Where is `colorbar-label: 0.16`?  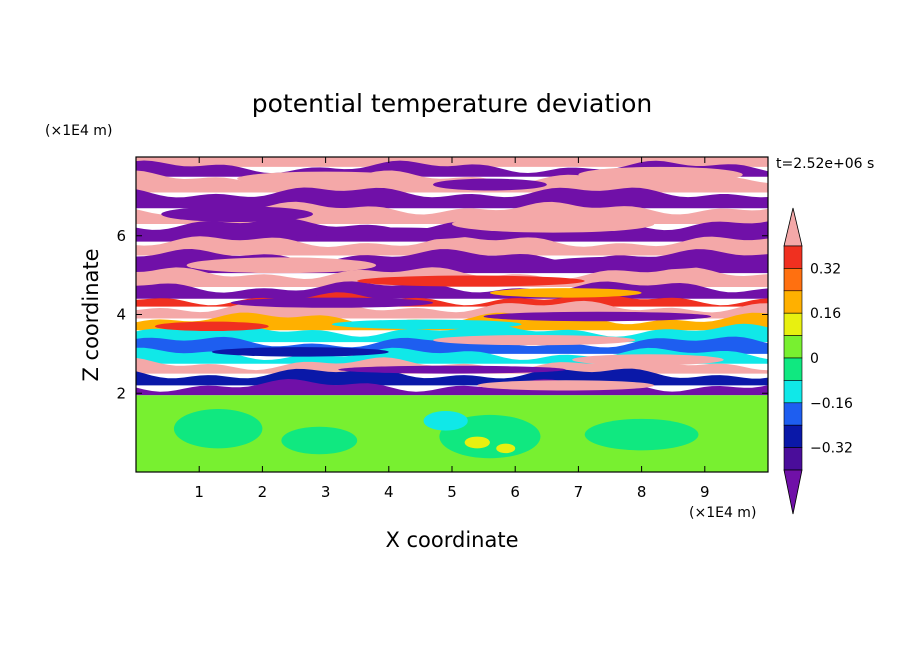
colorbar-label: 0.16 is located at coordinates (825, 314).